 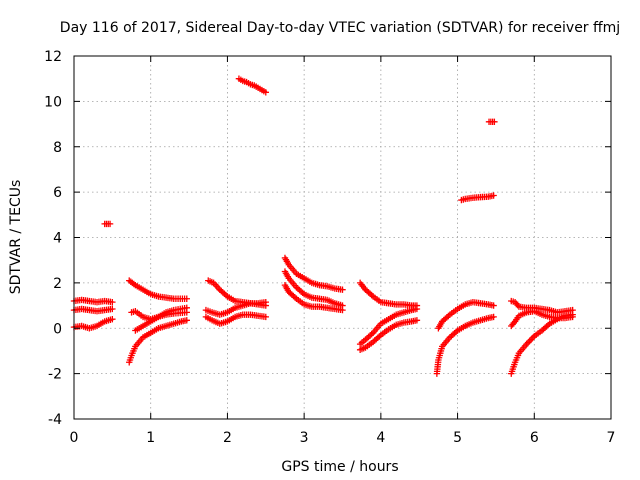 I want to click on y-tick-label: 12, so click(x=53, y=57).